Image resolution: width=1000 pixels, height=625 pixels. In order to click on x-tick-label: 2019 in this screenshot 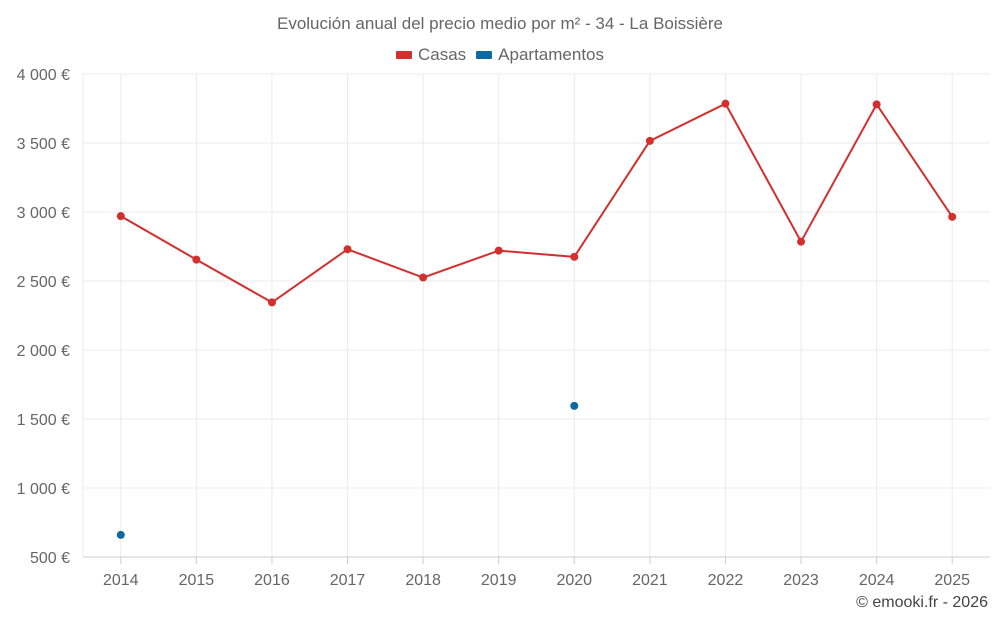, I will do `click(499, 580)`.